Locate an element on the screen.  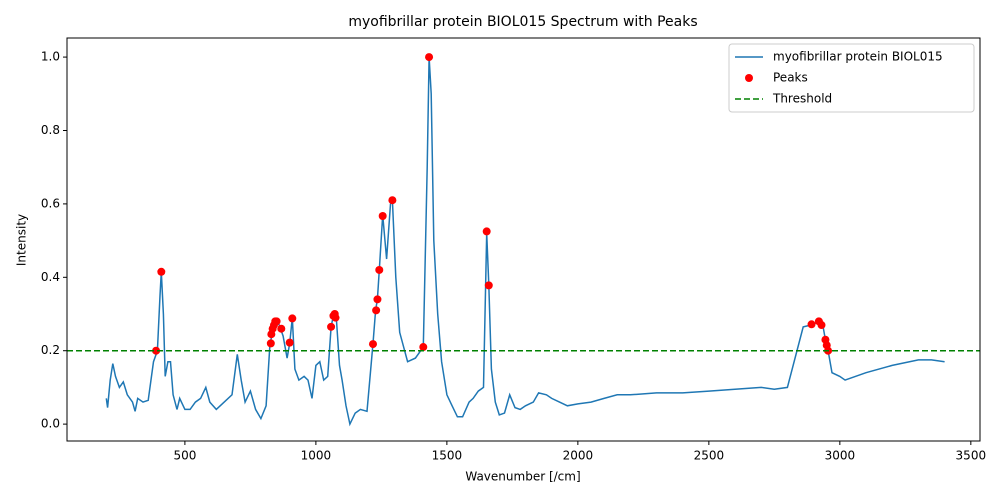
legend-marker is located at coordinates (749, 78).